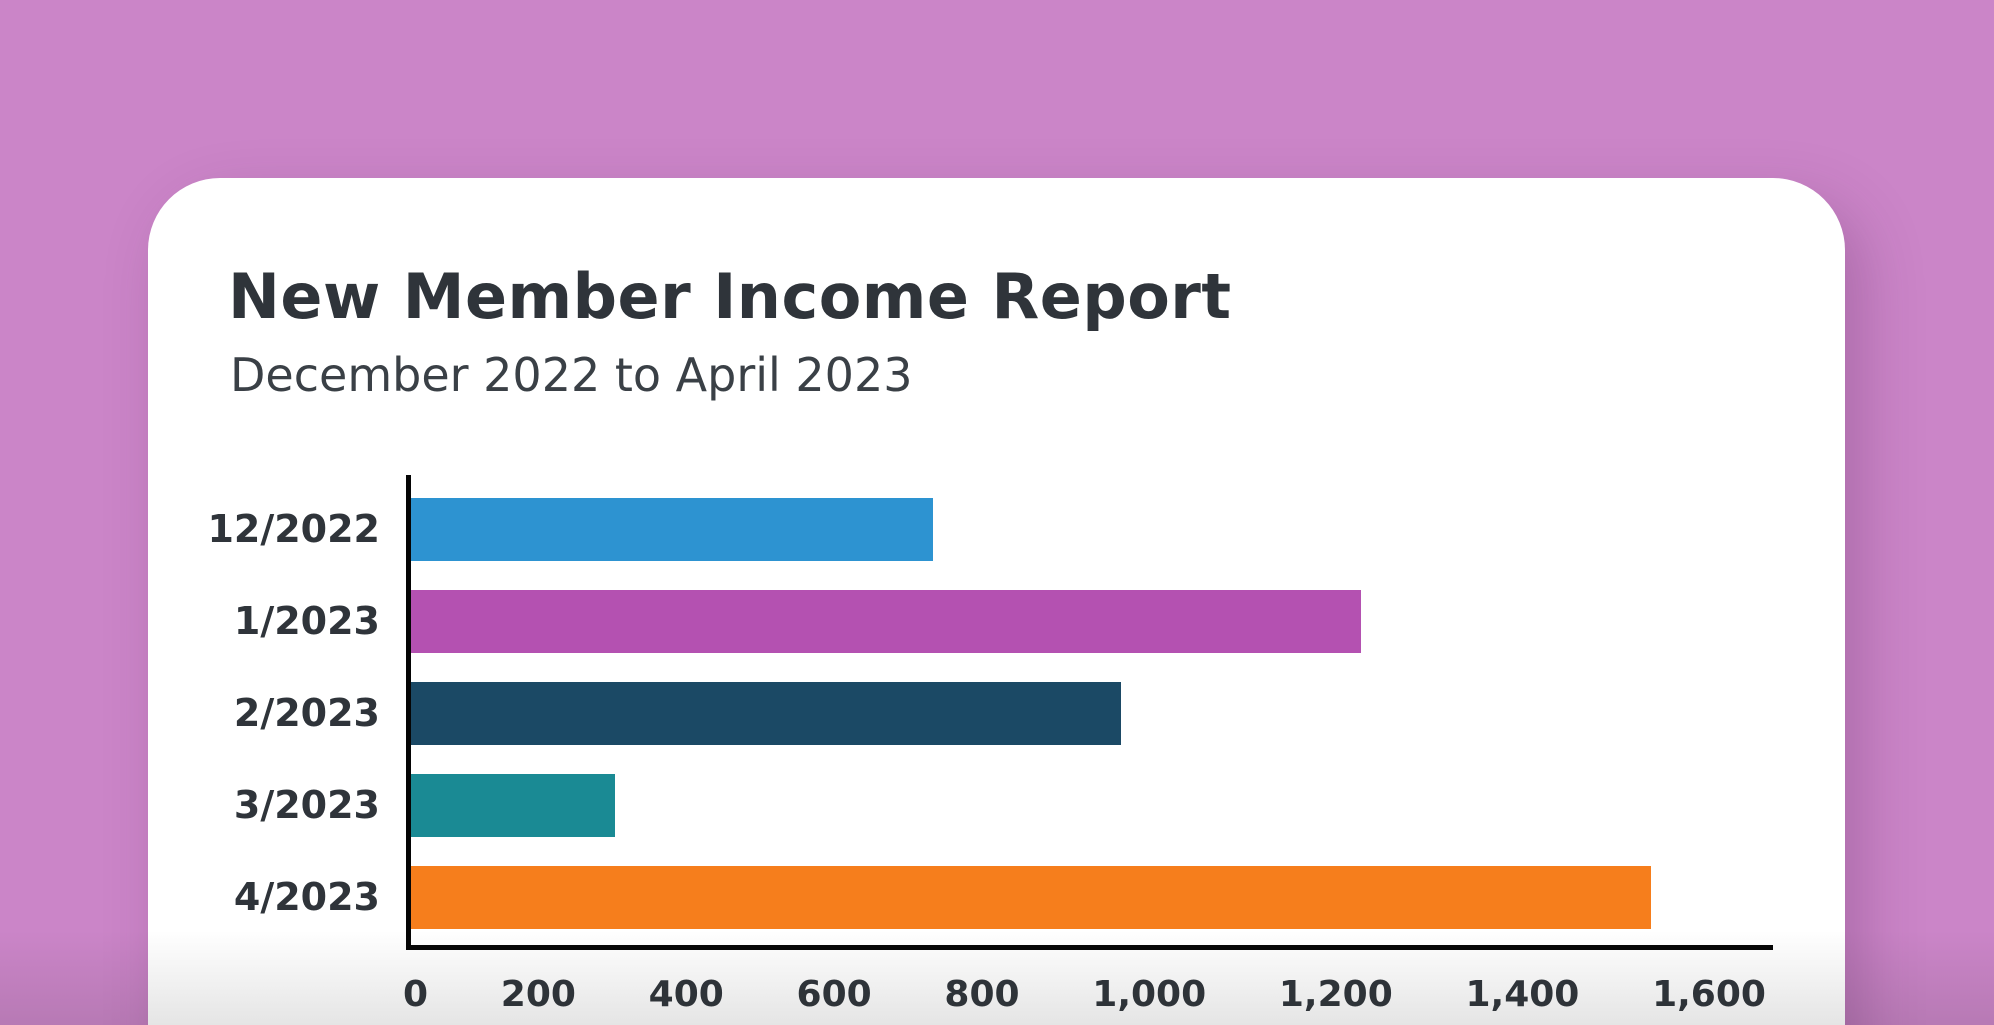 The width and height of the screenshot is (1994, 1025). What do you see at coordinates (1335, 994) in the screenshot?
I see `x-tick-label: 1,200` at bounding box center [1335, 994].